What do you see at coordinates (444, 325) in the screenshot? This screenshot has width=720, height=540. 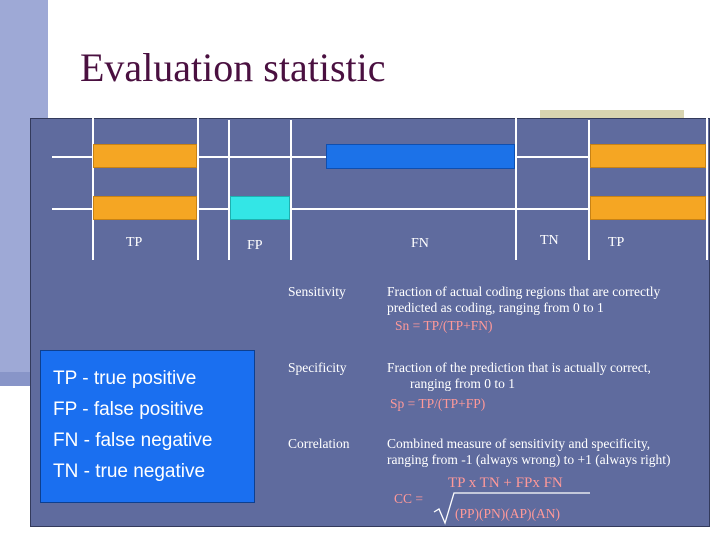 I see `sensitivity-formula: Sn = TP/(TP+FN)` at bounding box center [444, 325].